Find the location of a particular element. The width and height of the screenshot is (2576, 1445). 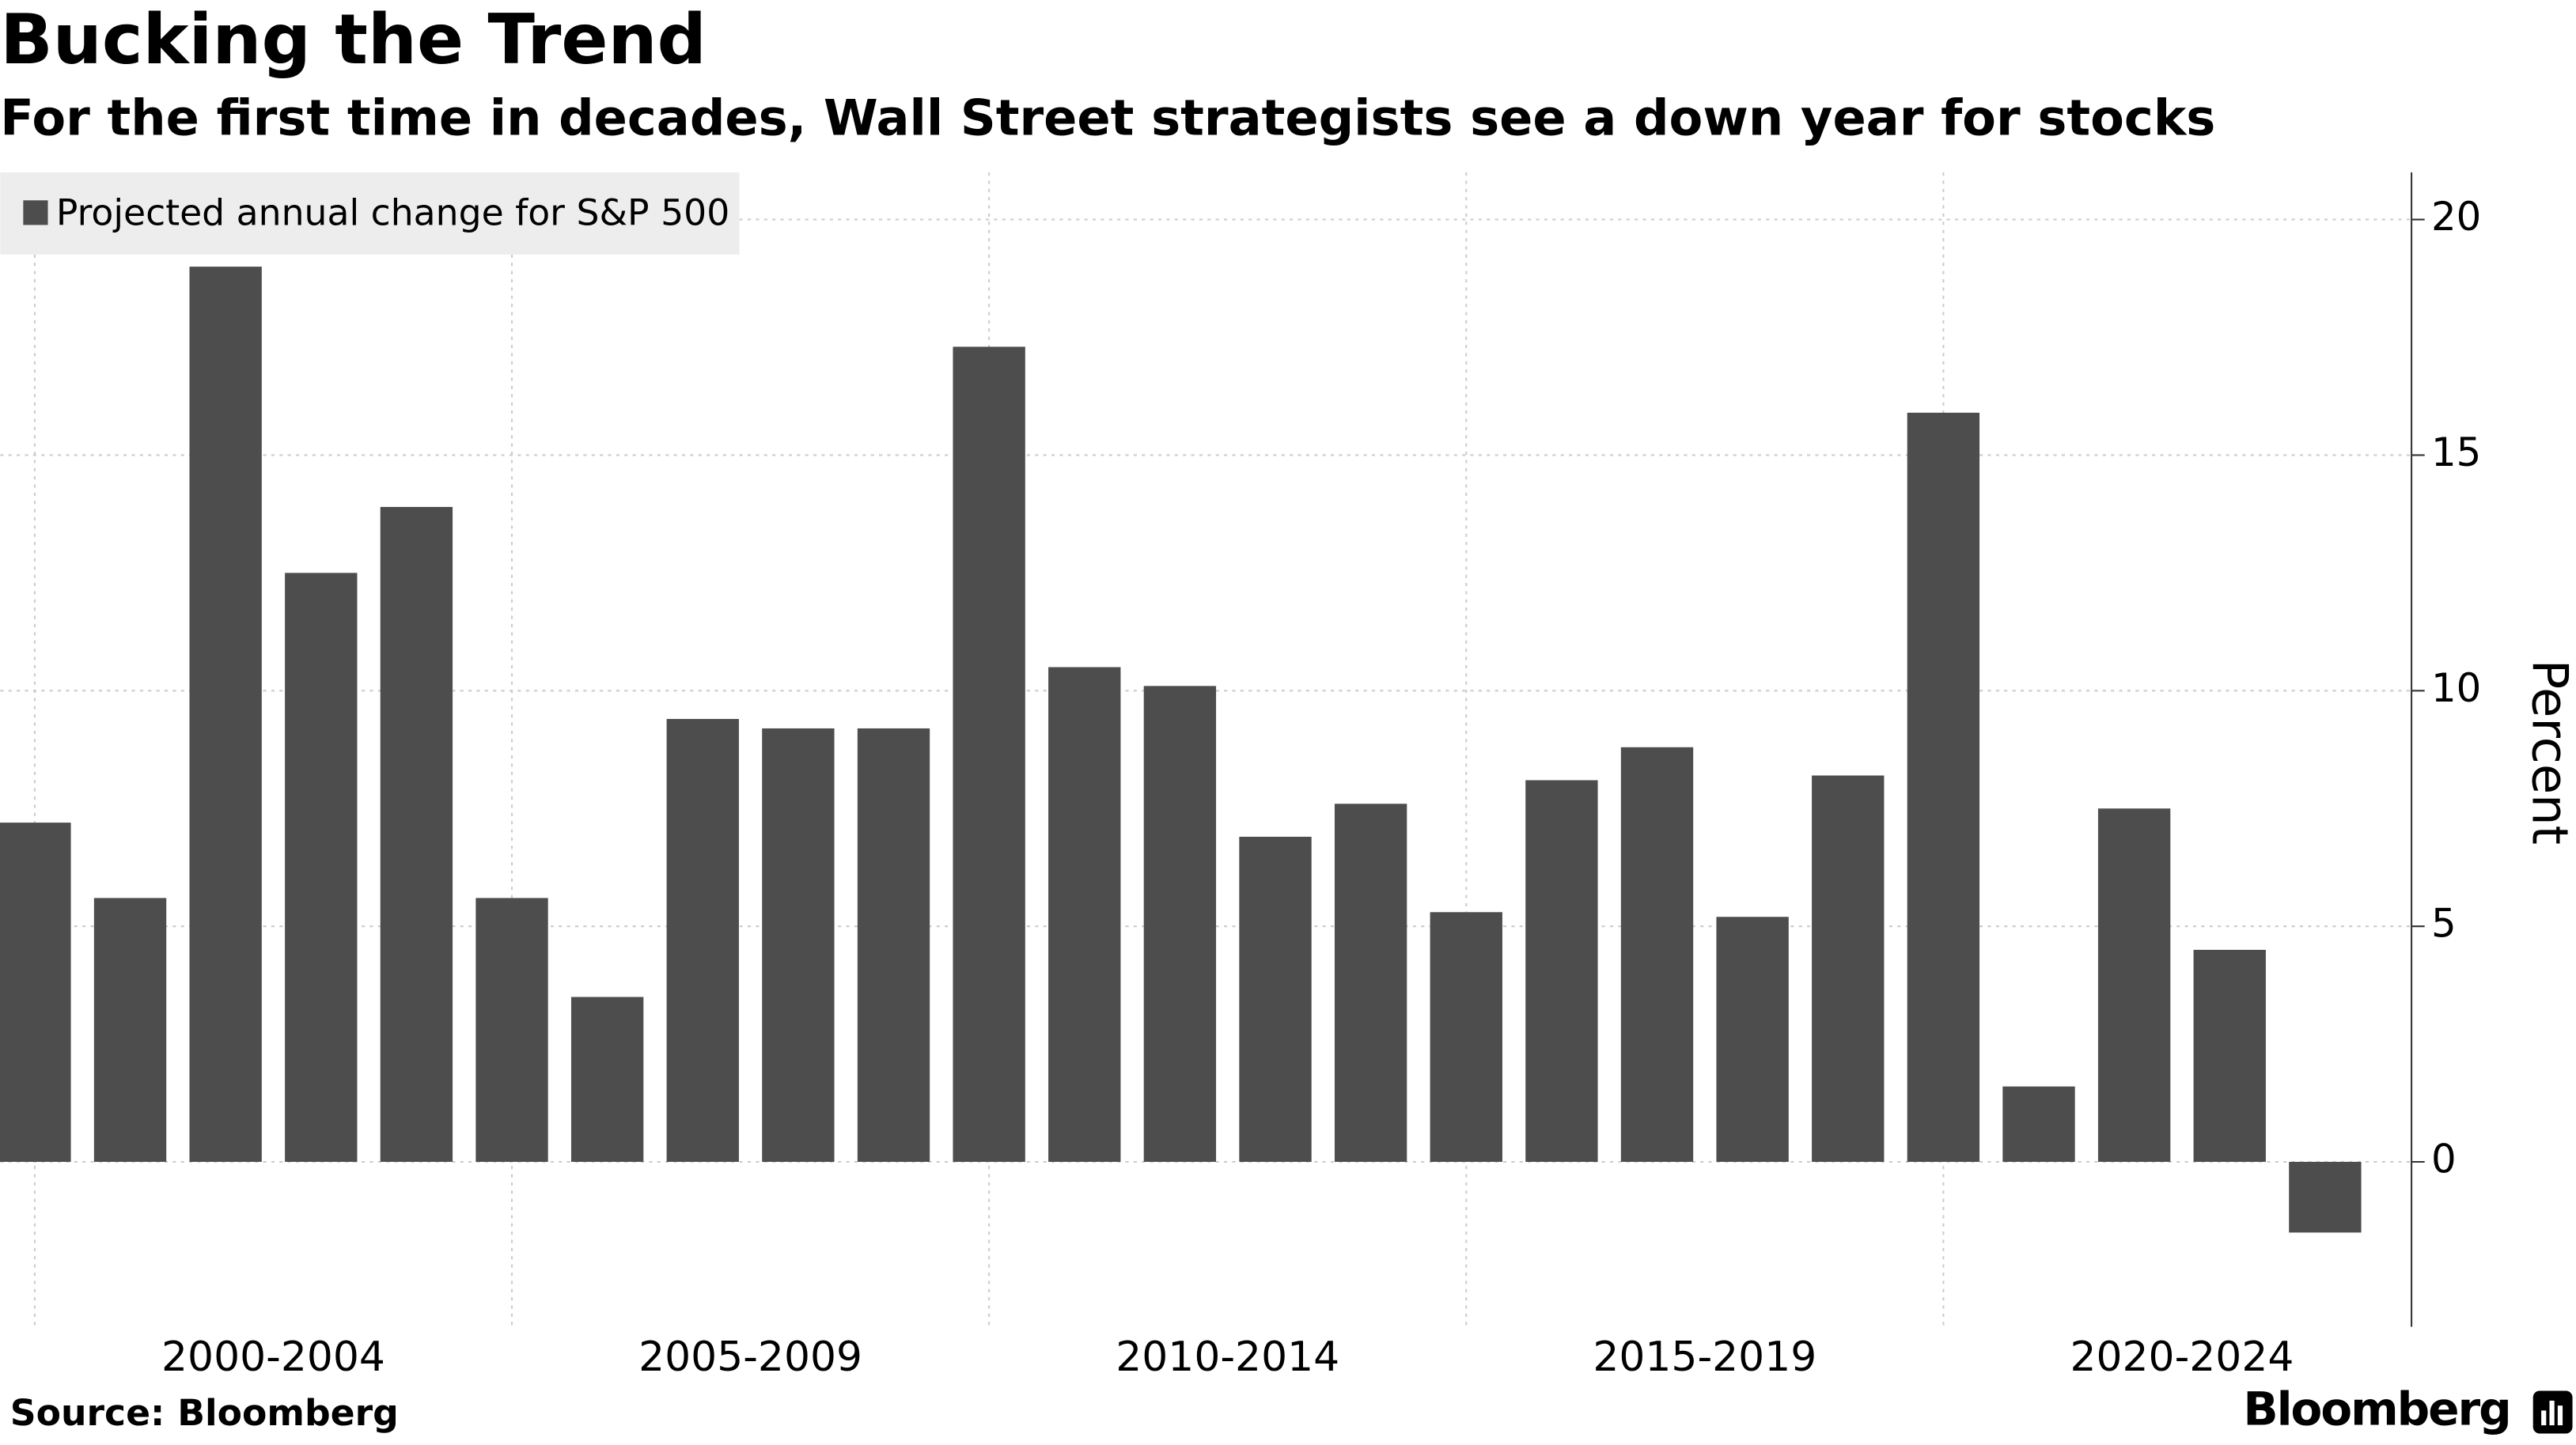

legend: Projected annual change for S&P 500 is located at coordinates (370, 213).